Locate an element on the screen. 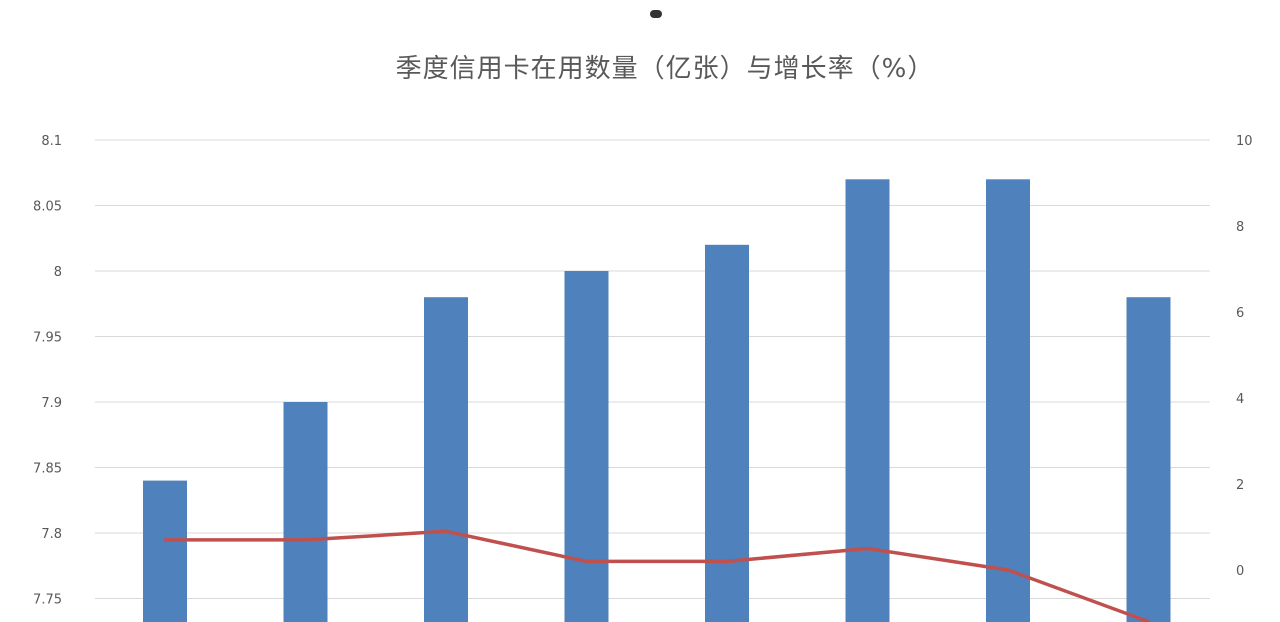  y-left-tick-label: 7.8 is located at coordinates (51, 534).